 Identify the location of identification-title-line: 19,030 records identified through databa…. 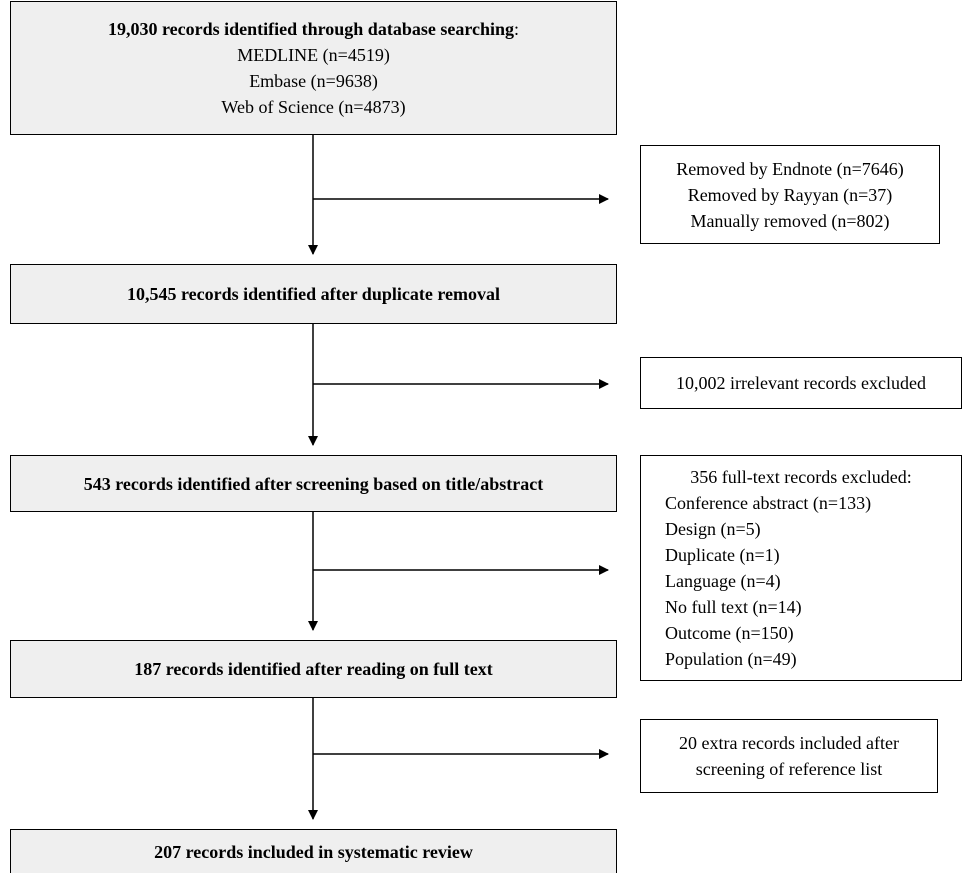
(313, 29).